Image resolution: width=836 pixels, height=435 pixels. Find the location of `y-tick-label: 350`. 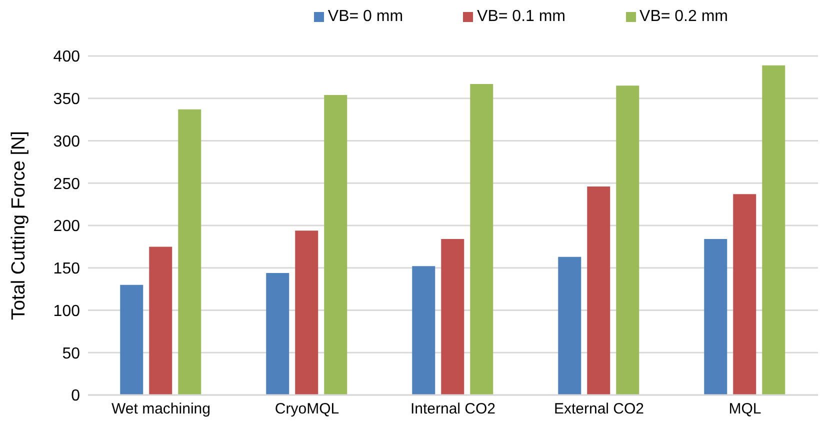

y-tick-label: 350 is located at coordinates (66, 99).